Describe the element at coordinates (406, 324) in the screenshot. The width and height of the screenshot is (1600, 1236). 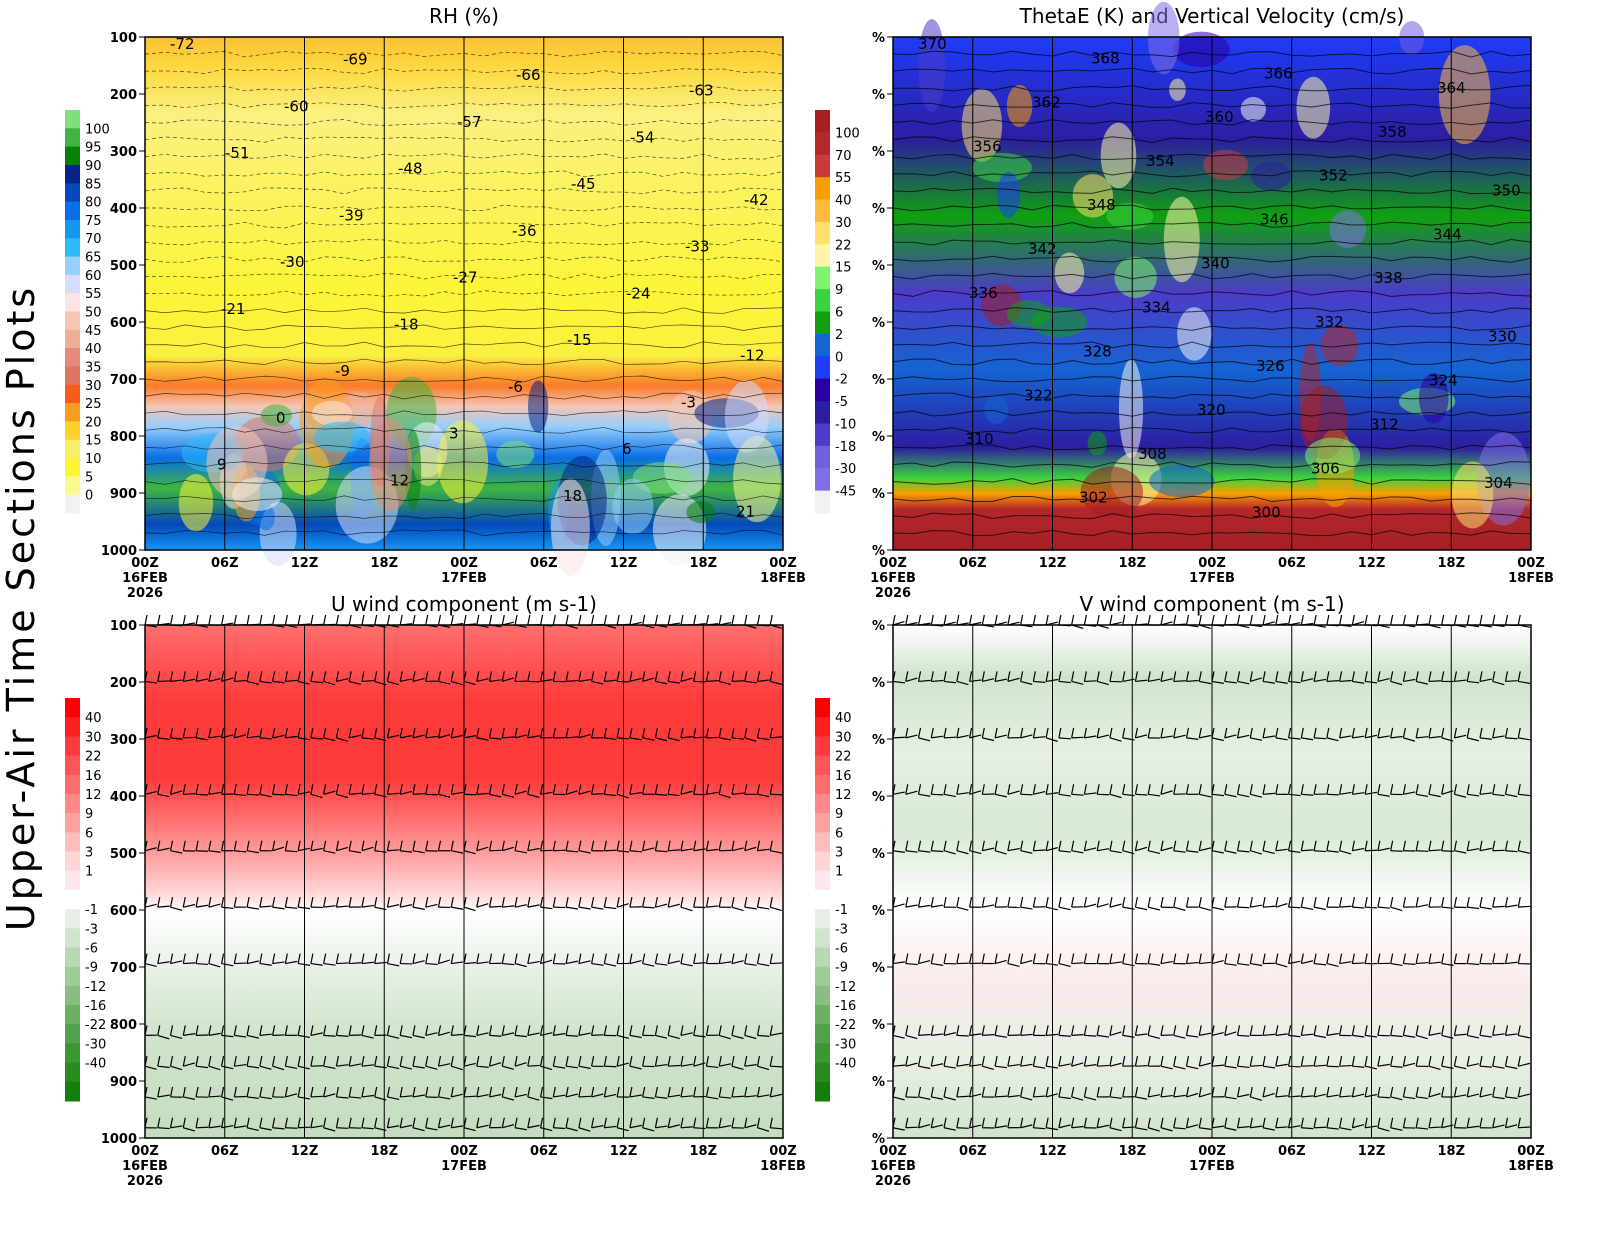
I see `contour-label: -18` at that location.